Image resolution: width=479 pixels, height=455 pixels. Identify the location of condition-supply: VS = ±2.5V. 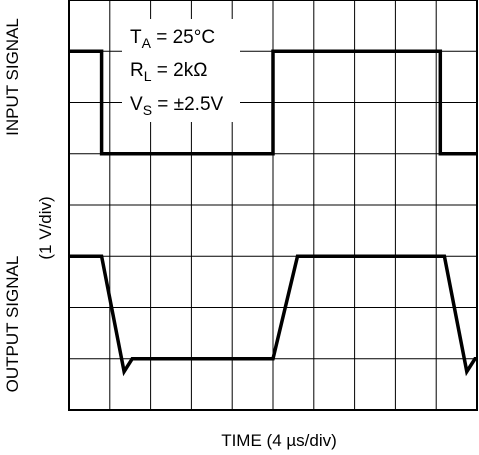
(177, 106).